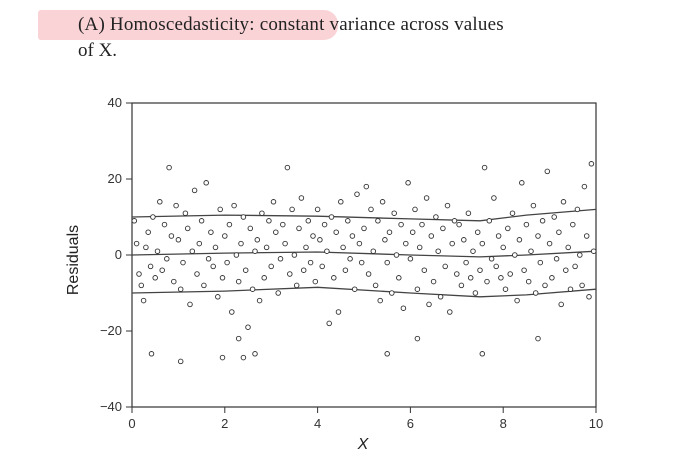 The width and height of the screenshot is (673, 458). I want to click on y-tick-label: −40, so click(111, 406).